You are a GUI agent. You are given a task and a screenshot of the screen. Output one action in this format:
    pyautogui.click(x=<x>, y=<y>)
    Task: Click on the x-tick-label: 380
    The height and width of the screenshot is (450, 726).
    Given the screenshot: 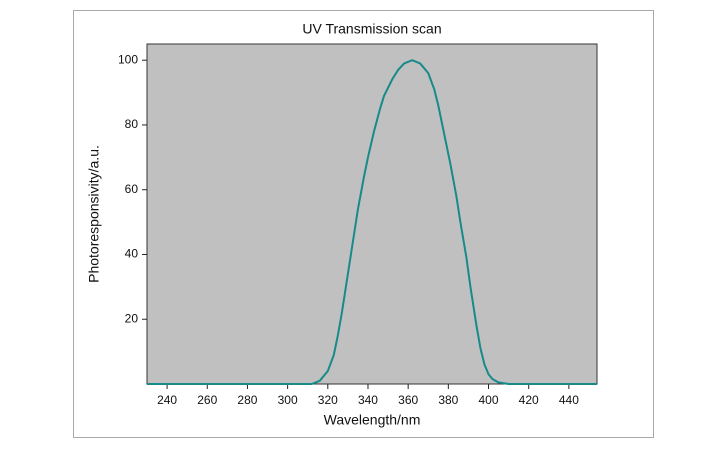 What is the action you would take?
    pyautogui.click(x=448, y=400)
    